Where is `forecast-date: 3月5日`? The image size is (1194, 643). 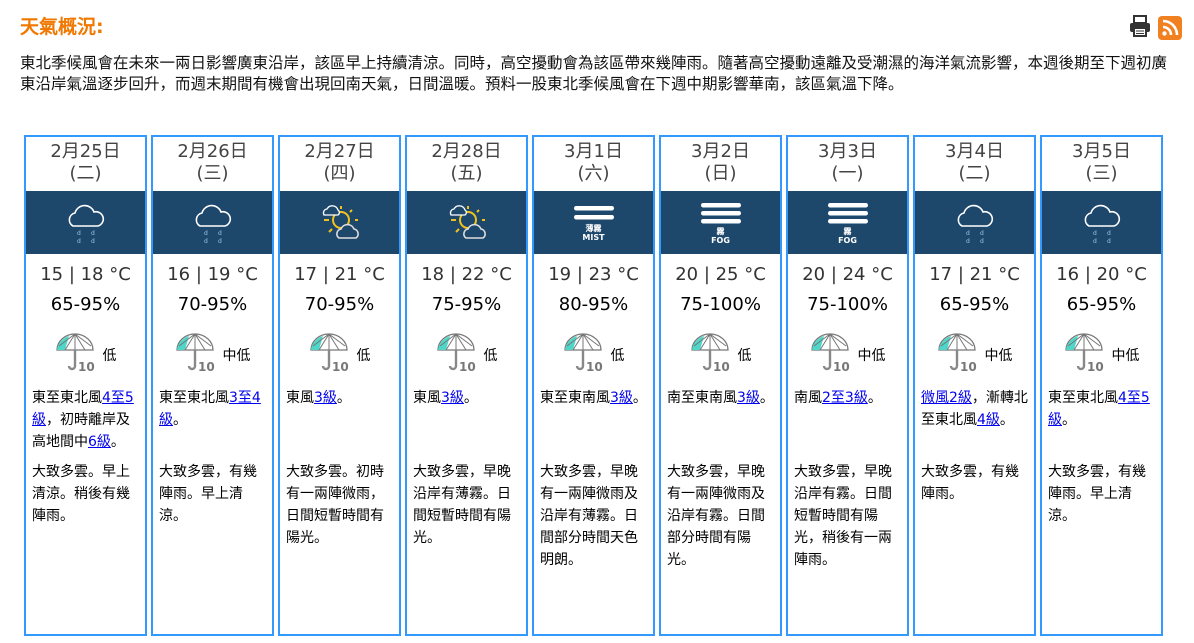
forecast-date: 3月5日 is located at coordinates (1101, 151).